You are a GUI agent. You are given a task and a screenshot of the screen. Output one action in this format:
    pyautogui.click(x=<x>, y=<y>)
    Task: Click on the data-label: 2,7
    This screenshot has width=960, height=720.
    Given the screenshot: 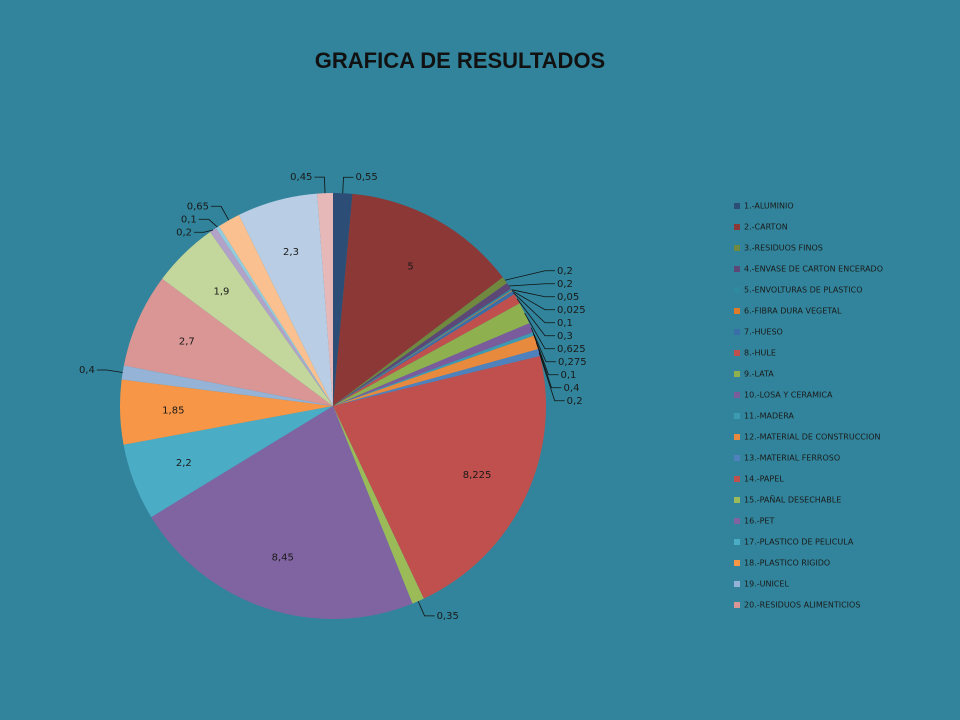 What is the action you would take?
    pyautogui.click(x=187, y=342)
    